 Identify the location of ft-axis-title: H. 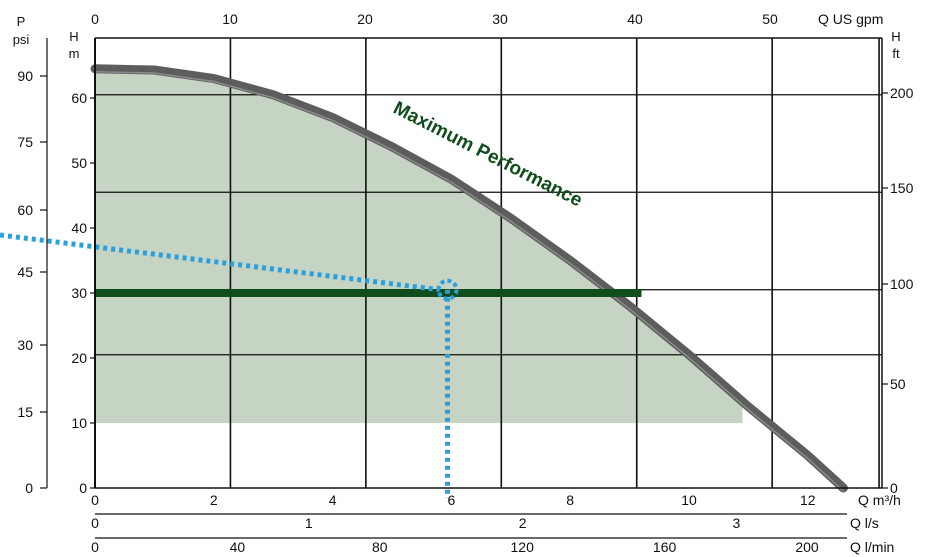
(895, 36).